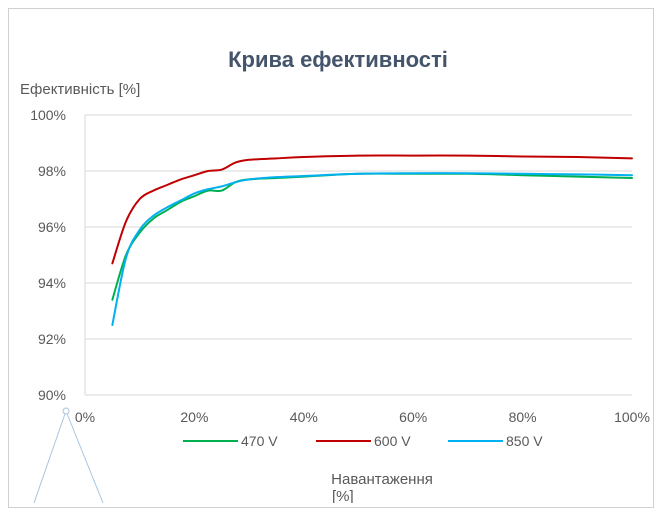 This screenshot has width=662, height=508. Describe the element at coordinates (48, 115) in the screenshot. I see `y-tick-label: 100%` at that location.